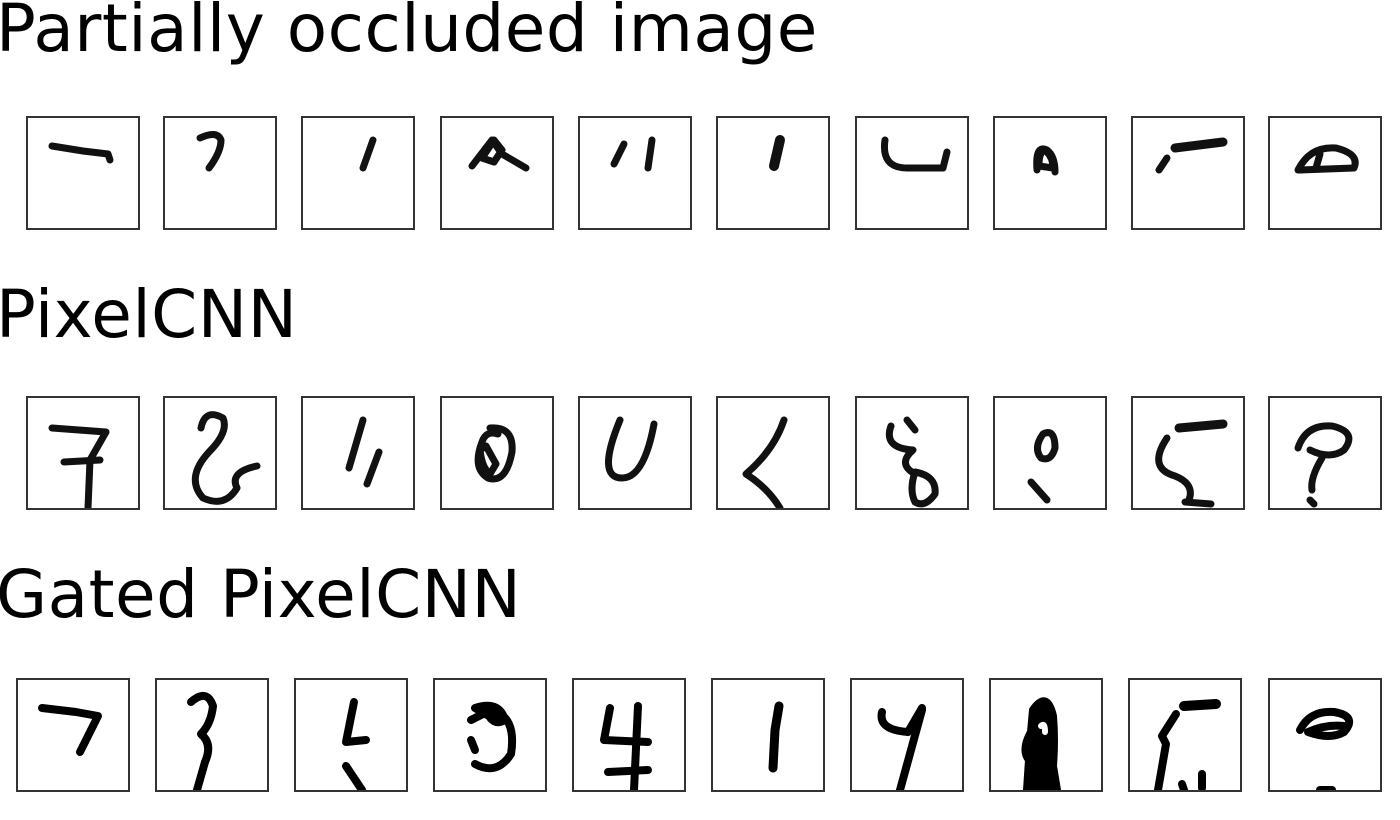 The height and width of the screenshot is (820, 1400). What do you see at coordinates (409, 33) in the screenshot?
I see `section-title-occluded: Partially occluded image` at bounding box center [409, 33].